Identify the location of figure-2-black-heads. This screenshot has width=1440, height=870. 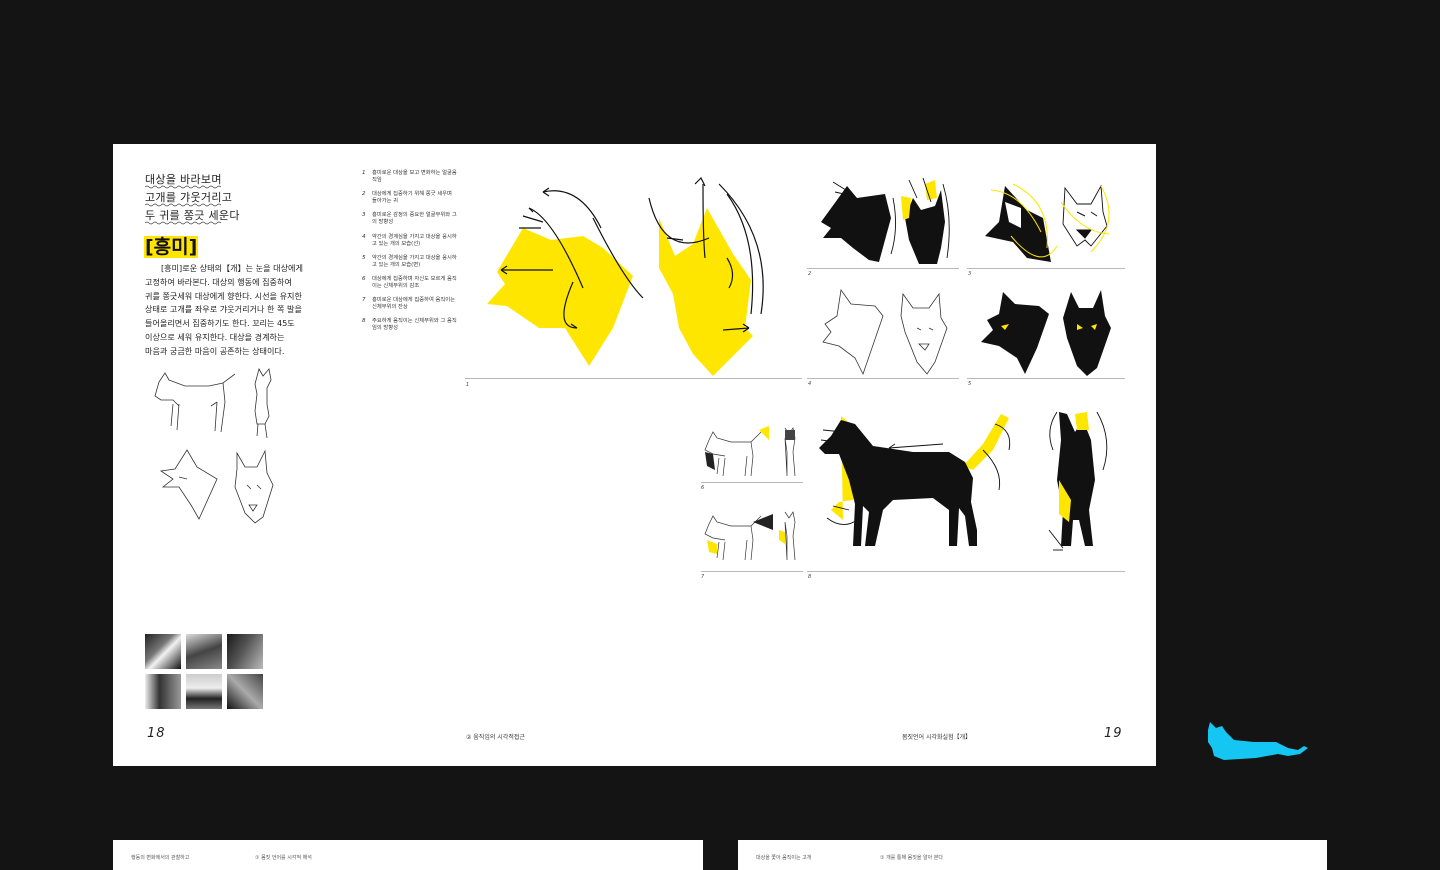
(885, 220).